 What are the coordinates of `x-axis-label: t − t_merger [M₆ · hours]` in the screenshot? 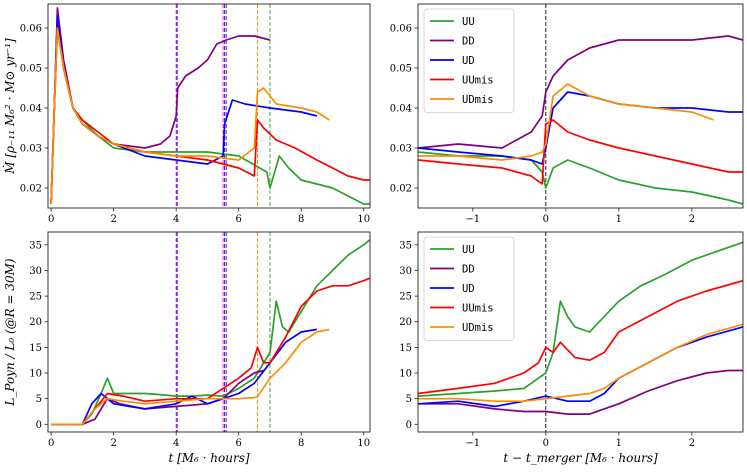 It's located at (580, 458).